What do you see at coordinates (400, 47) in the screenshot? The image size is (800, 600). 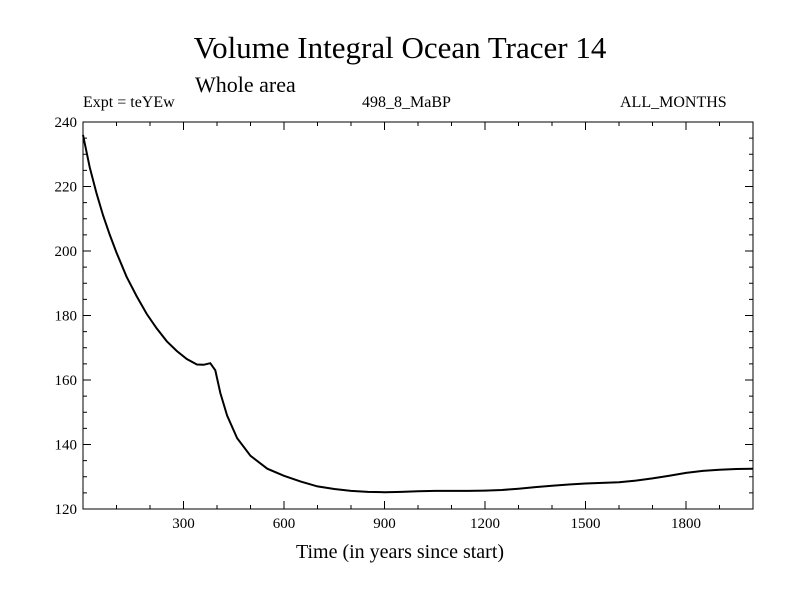 I see `chart-title: Volume Integral Ocean Tracer 14` at bounding box center [400, 47].